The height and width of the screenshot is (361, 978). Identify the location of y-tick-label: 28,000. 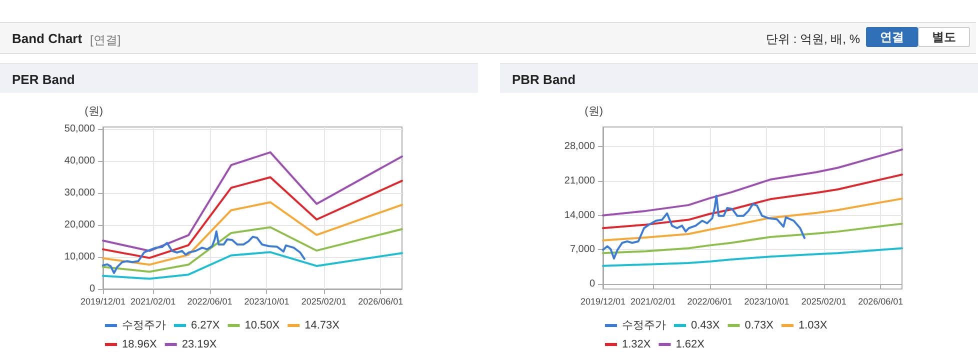
(580, 146).